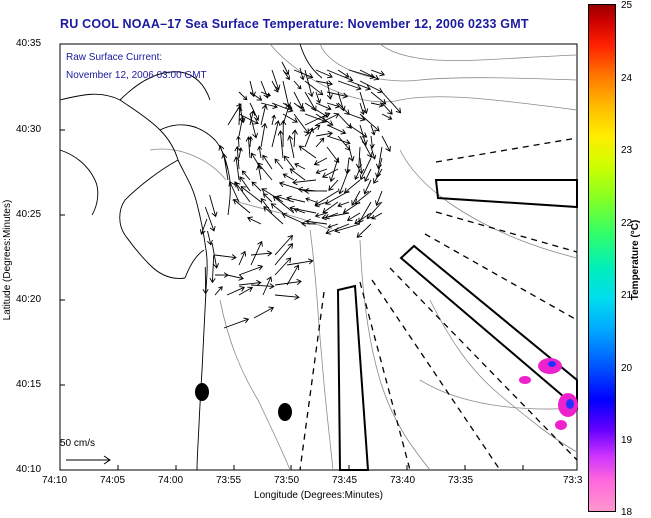 This screenshot has height=518, width=651. What do you see at coordinates (627, 78) in the screenshot?
I see `colorbar-tick: 24` at bounding box center [627, 78].